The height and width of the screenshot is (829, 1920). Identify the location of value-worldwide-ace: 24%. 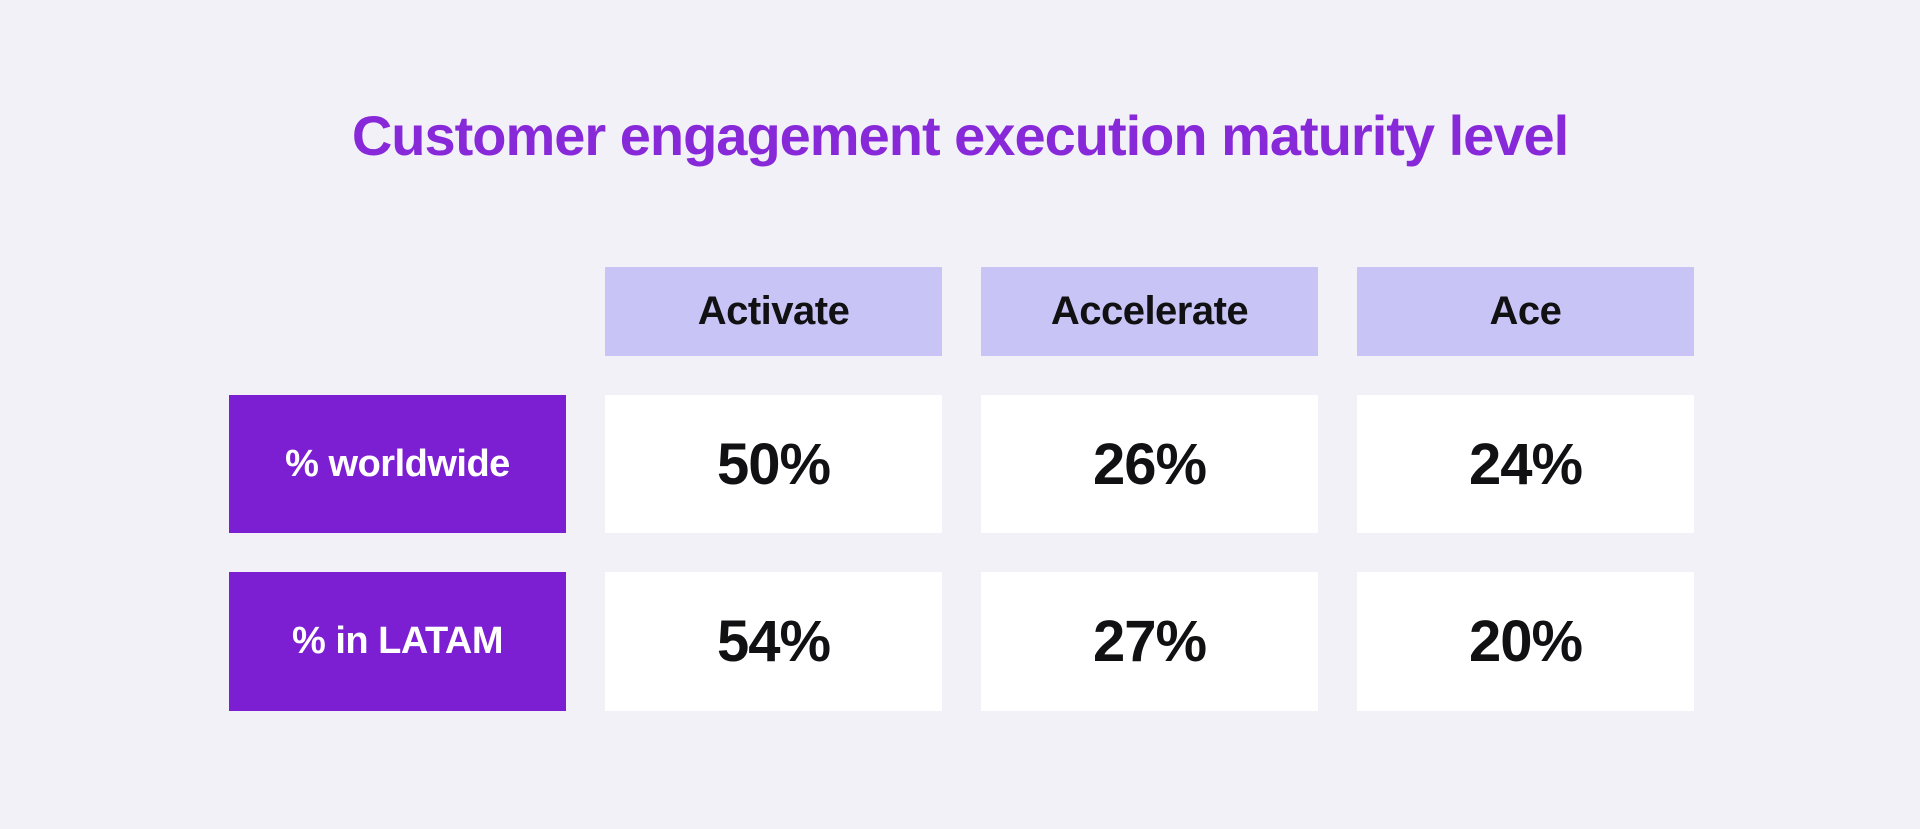
(1525, 464).